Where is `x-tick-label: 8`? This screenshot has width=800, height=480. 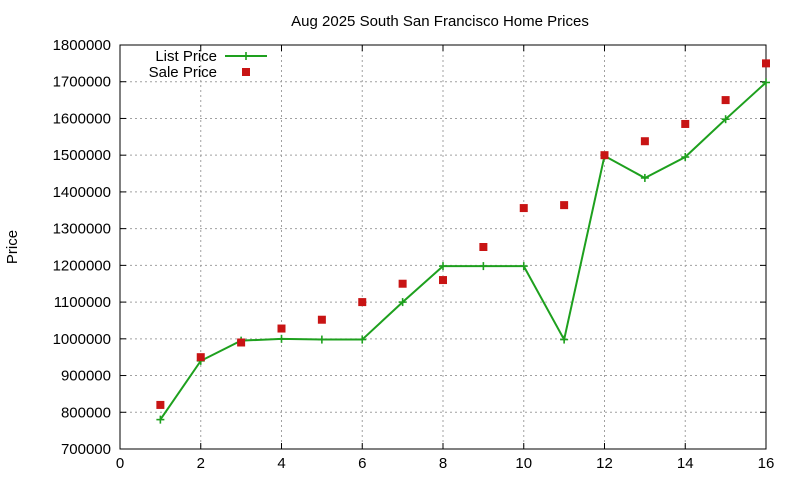
x-tick-label: 8 is located at coordinates (443, 463).